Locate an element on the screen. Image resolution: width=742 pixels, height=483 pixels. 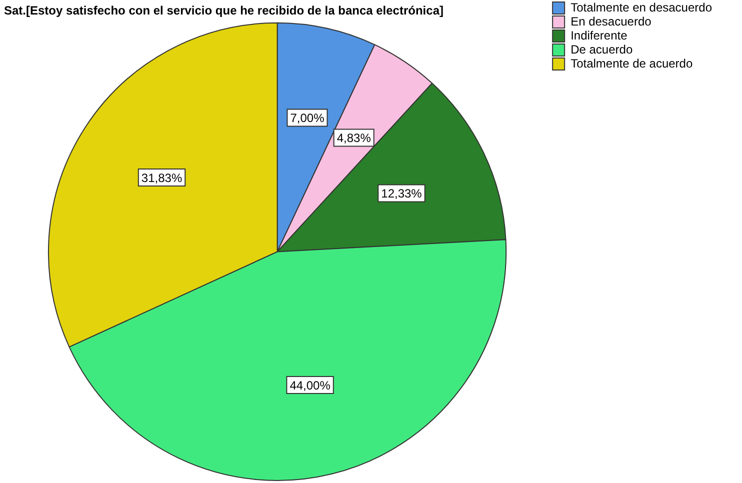
legend-label: Totalmente de acuerdo is located at coordinates (631, 63).